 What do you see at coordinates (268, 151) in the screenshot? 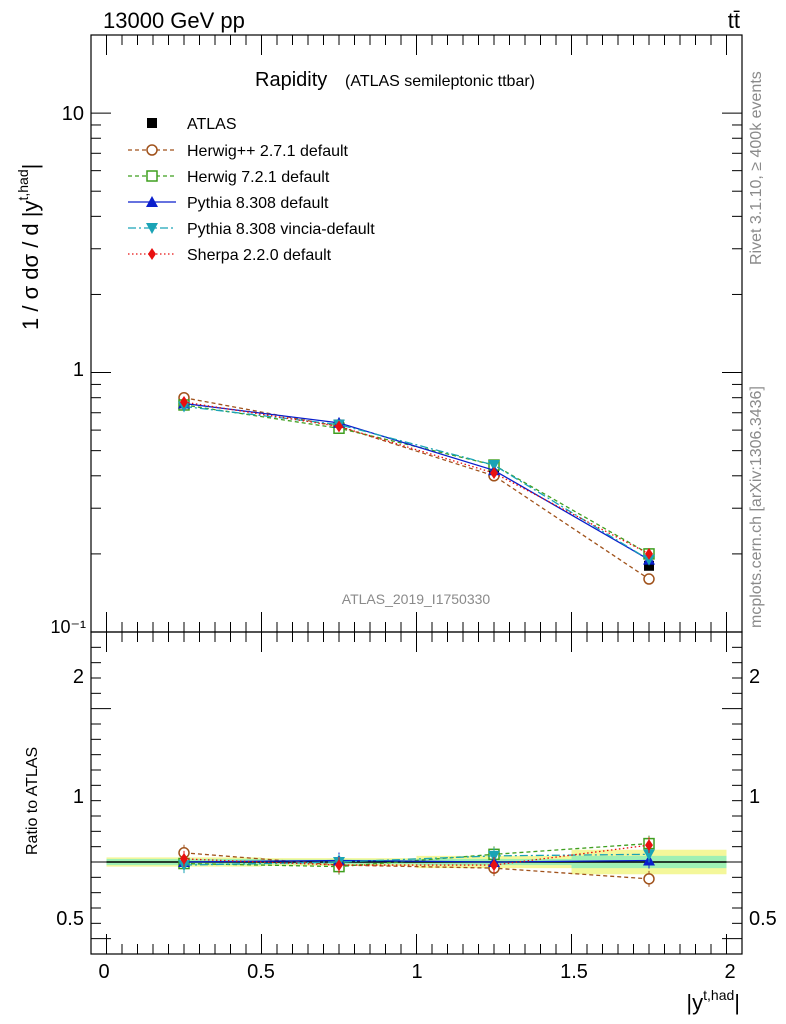
I see `svg-text: Herwig++ 2.7.1 default` at bounding box center [268, 151].